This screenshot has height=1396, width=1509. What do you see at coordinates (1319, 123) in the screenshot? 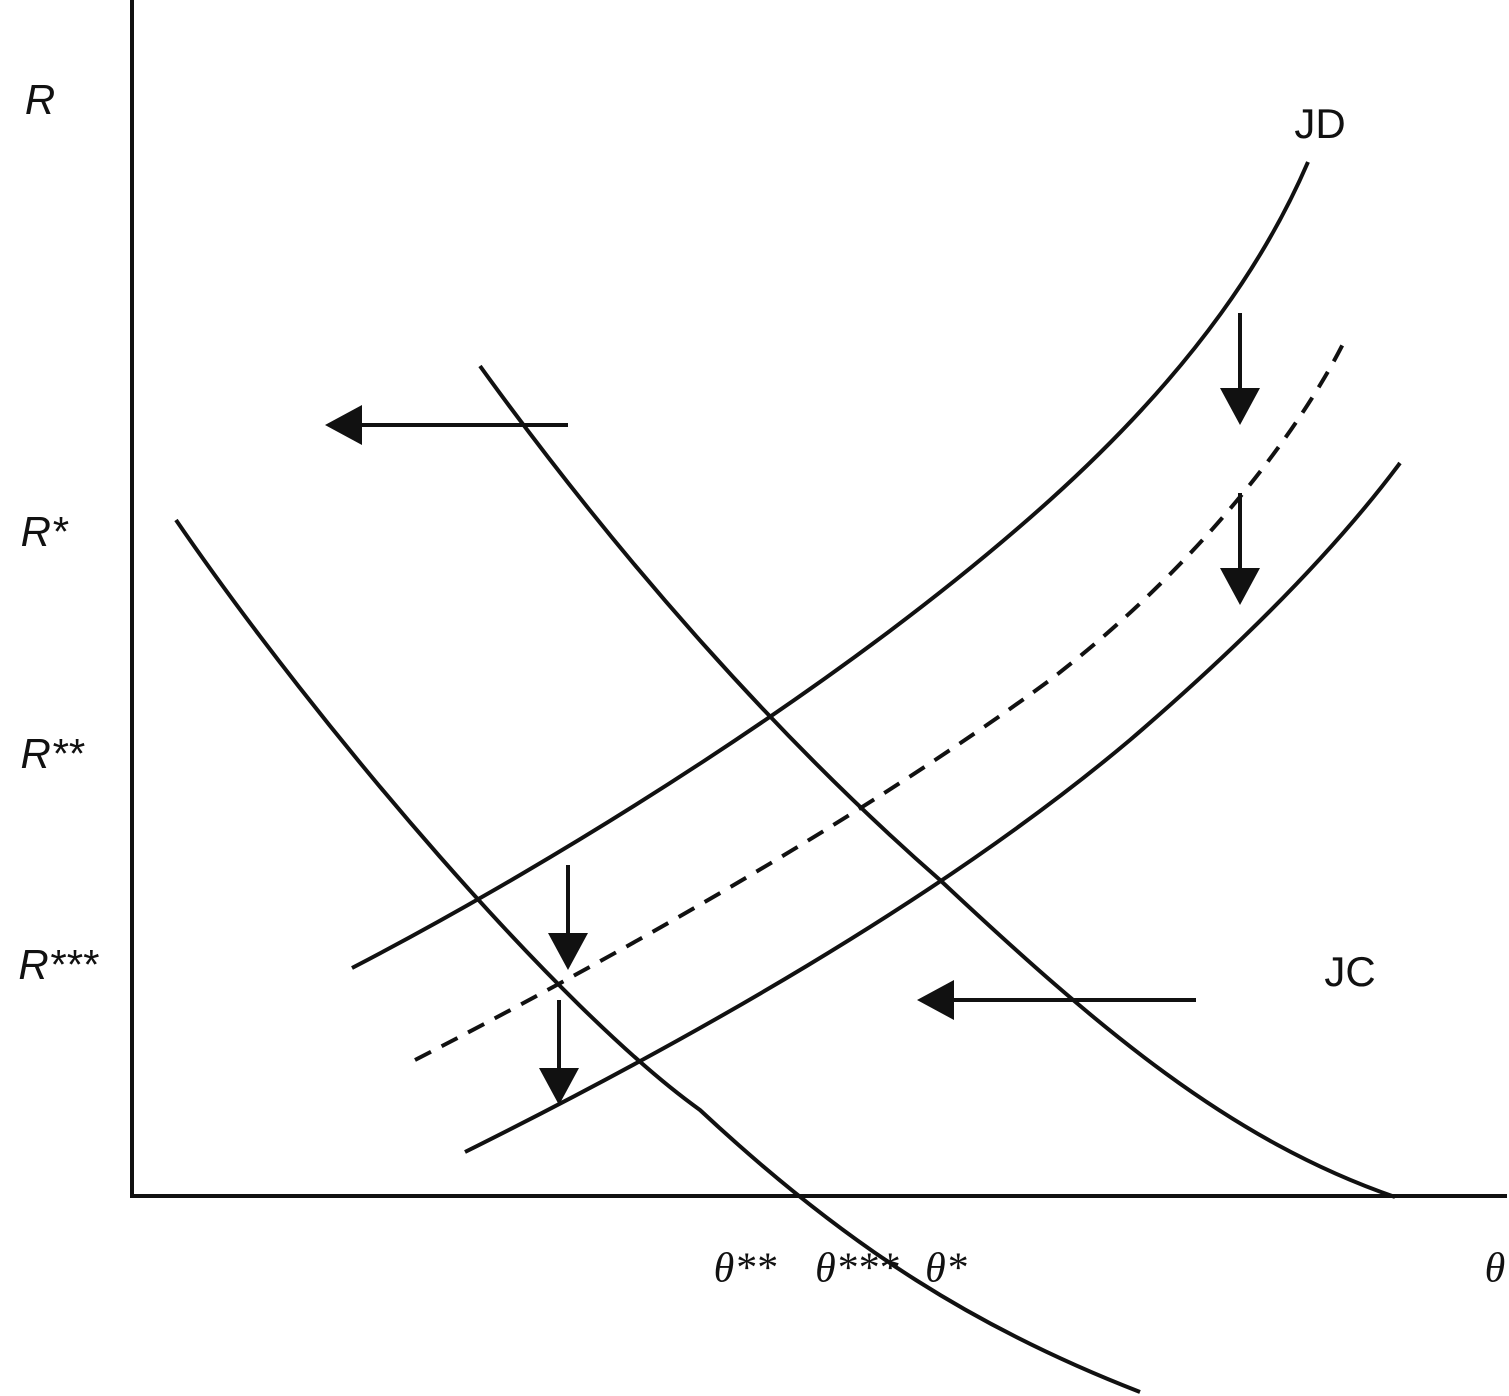
I see `curve-label: JD` at bounding box center [1319, 123].